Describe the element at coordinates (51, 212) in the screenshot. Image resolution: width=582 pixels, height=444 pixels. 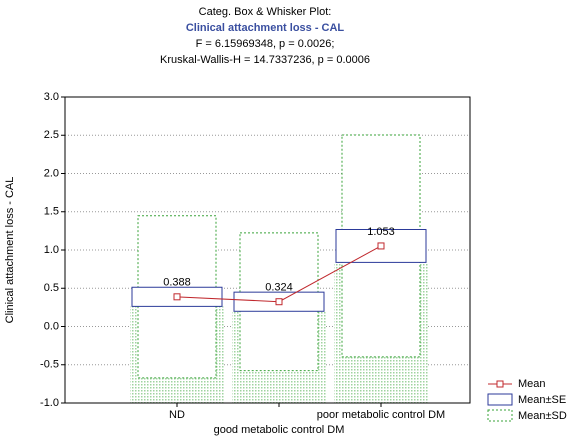
I see `y-tick-label: 1.5` at that location.